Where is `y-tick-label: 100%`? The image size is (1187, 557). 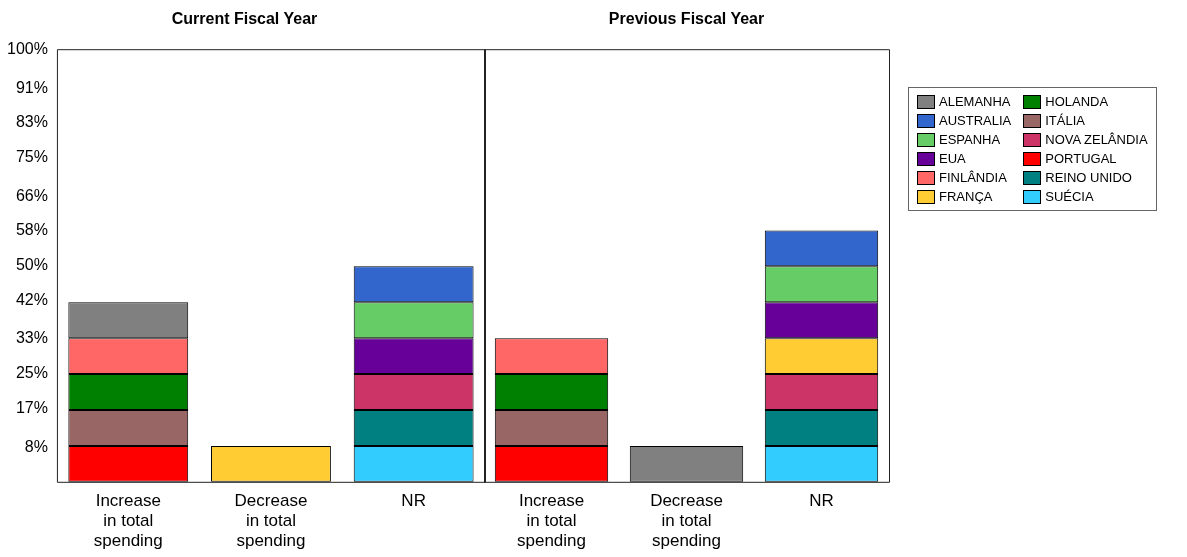 y-tick-label: 100% is located at coordinates (27, 48).